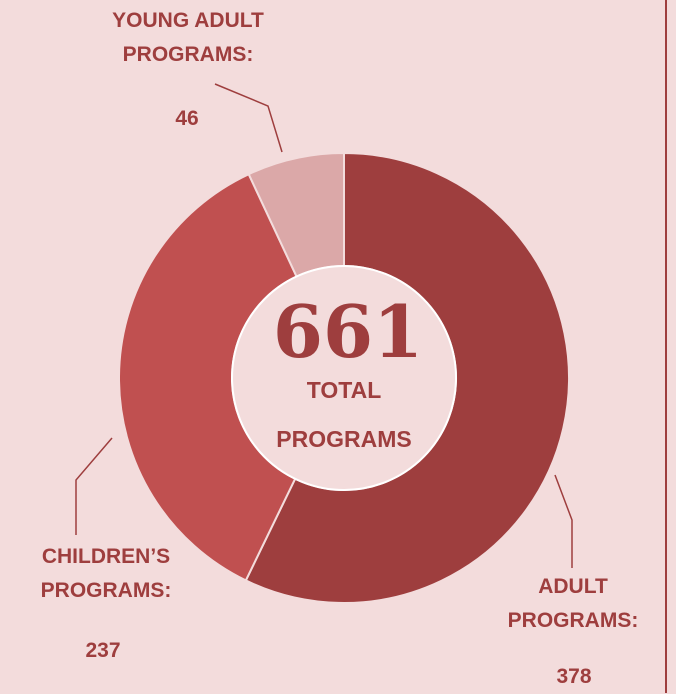 This screenshot has width=676, height=694. I want to click on leader-children, so click(94, 486).